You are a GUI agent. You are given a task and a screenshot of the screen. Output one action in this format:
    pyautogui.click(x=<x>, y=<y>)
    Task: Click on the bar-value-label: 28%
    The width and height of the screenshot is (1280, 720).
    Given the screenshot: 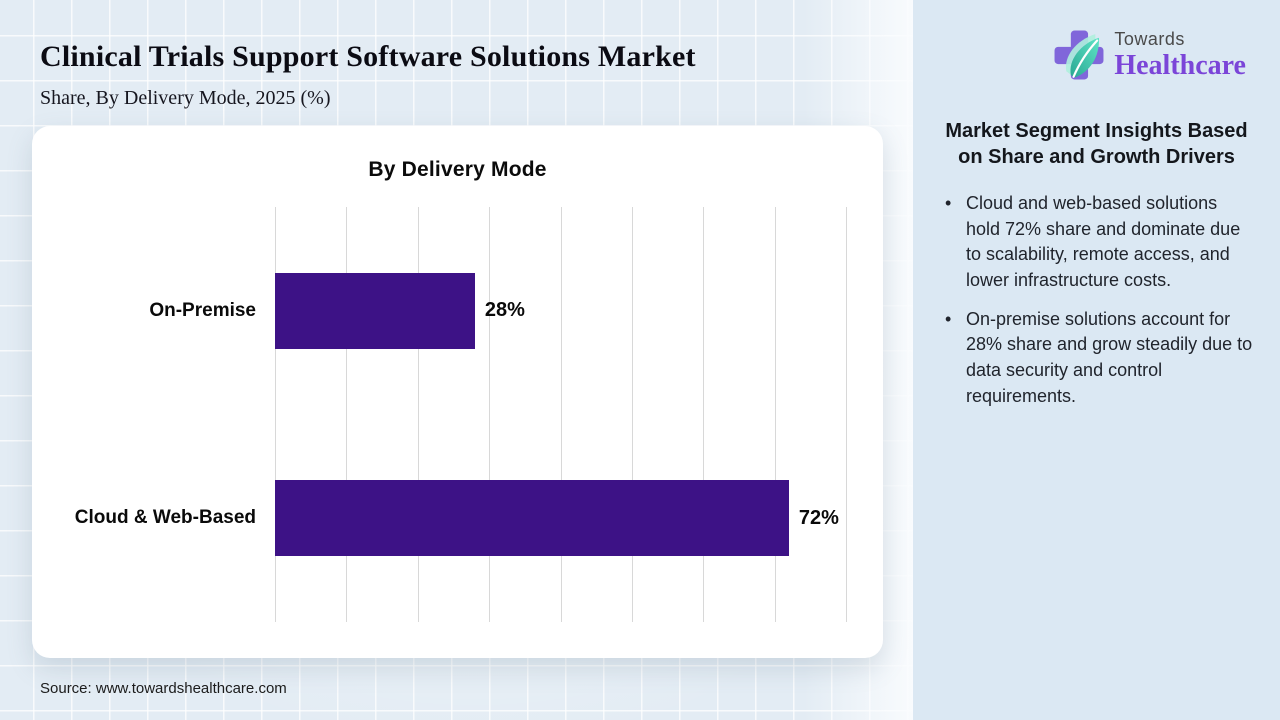 What is the action you would take?
    pyautogui.click(x=504, y=310)
    